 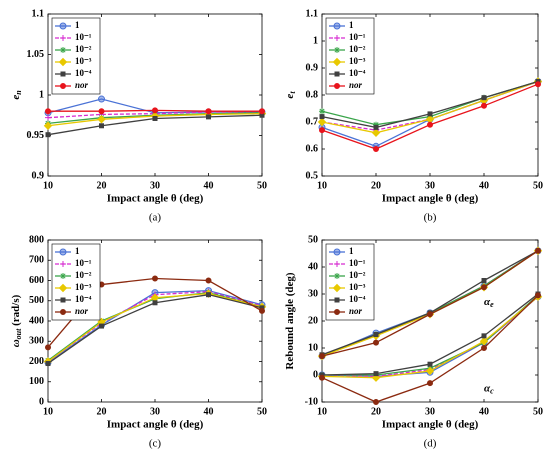 I want to click on y-label-sub: n, so click(x=18, y=92).